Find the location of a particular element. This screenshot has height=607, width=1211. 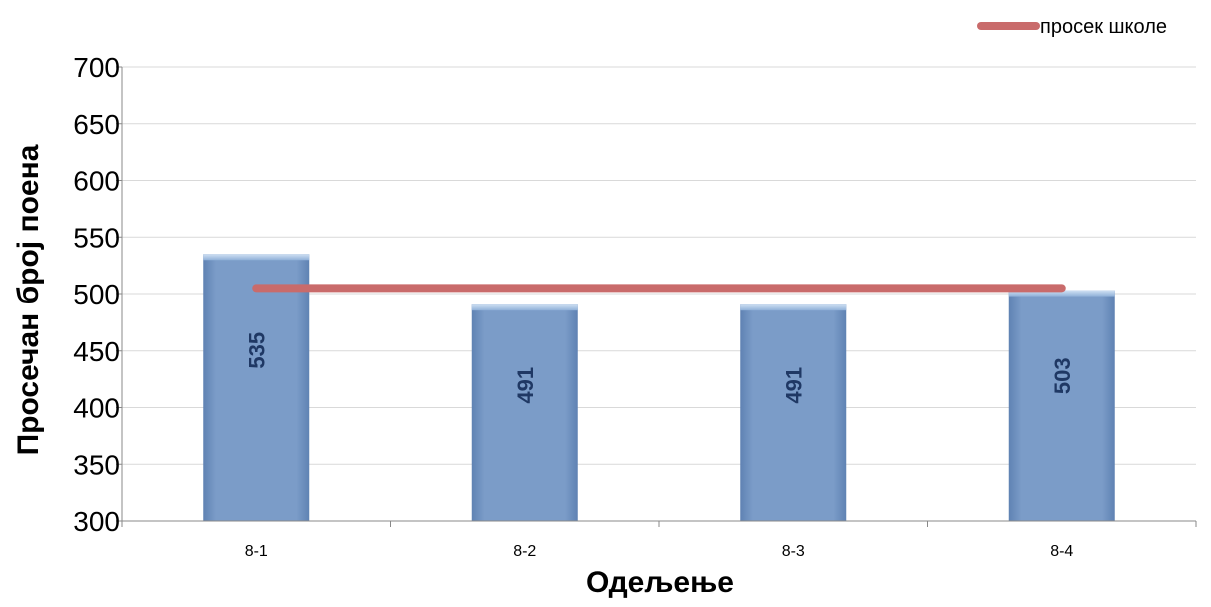

y-tick-label: 600 is located at coordinates (96, 181).